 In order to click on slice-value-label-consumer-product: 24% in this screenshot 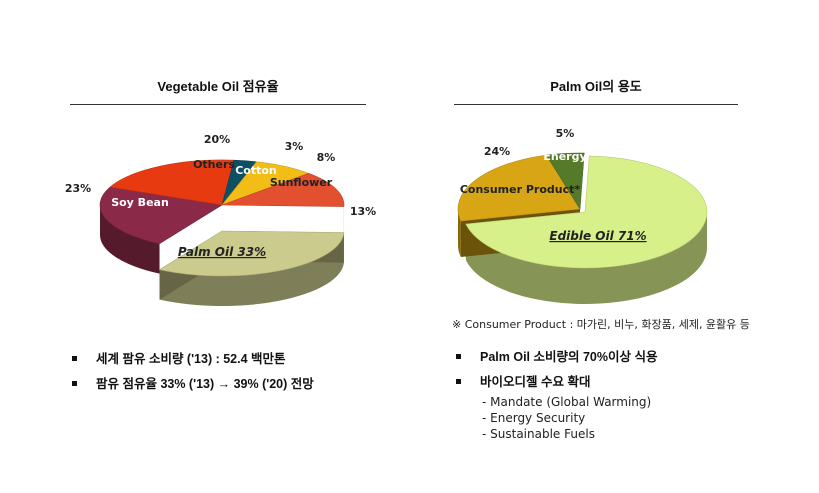, I will do `click(497, 151)`.